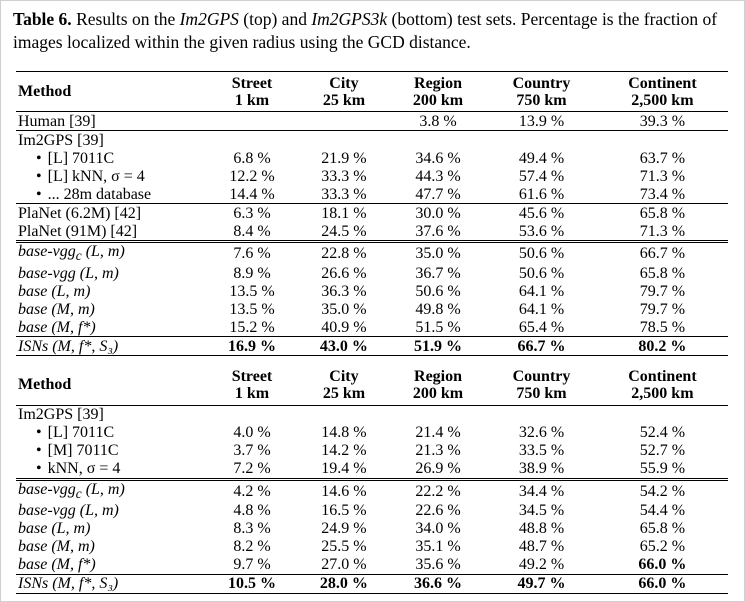  I want to click on value-cell: 78.5 %, so click(662, 327).